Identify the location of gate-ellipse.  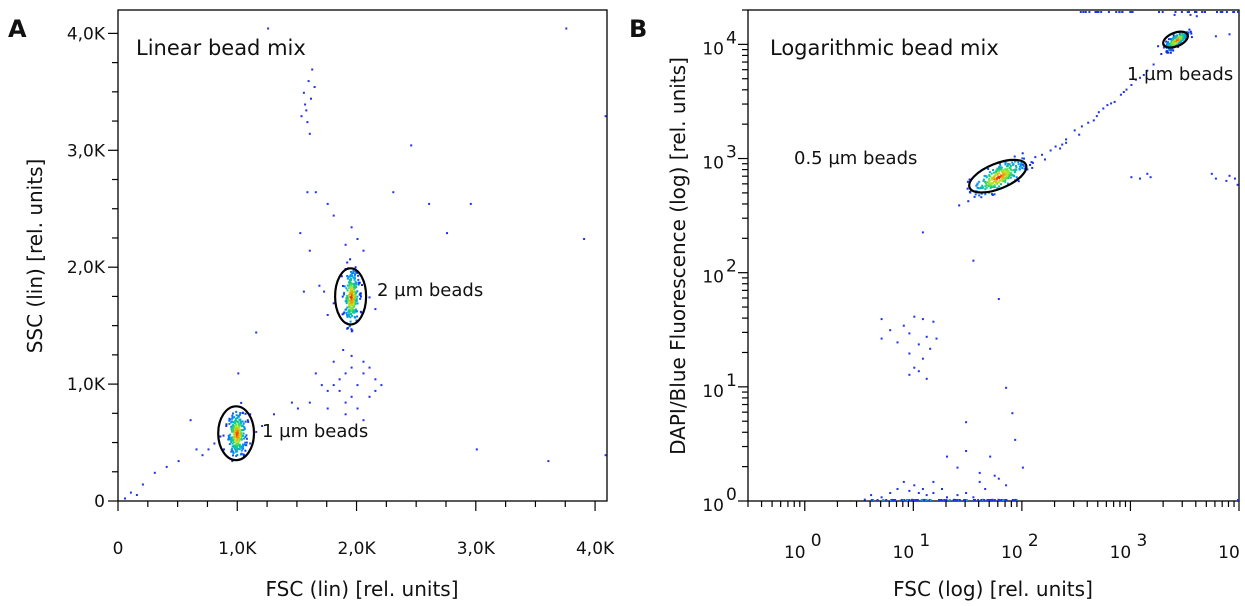
(998, 176).